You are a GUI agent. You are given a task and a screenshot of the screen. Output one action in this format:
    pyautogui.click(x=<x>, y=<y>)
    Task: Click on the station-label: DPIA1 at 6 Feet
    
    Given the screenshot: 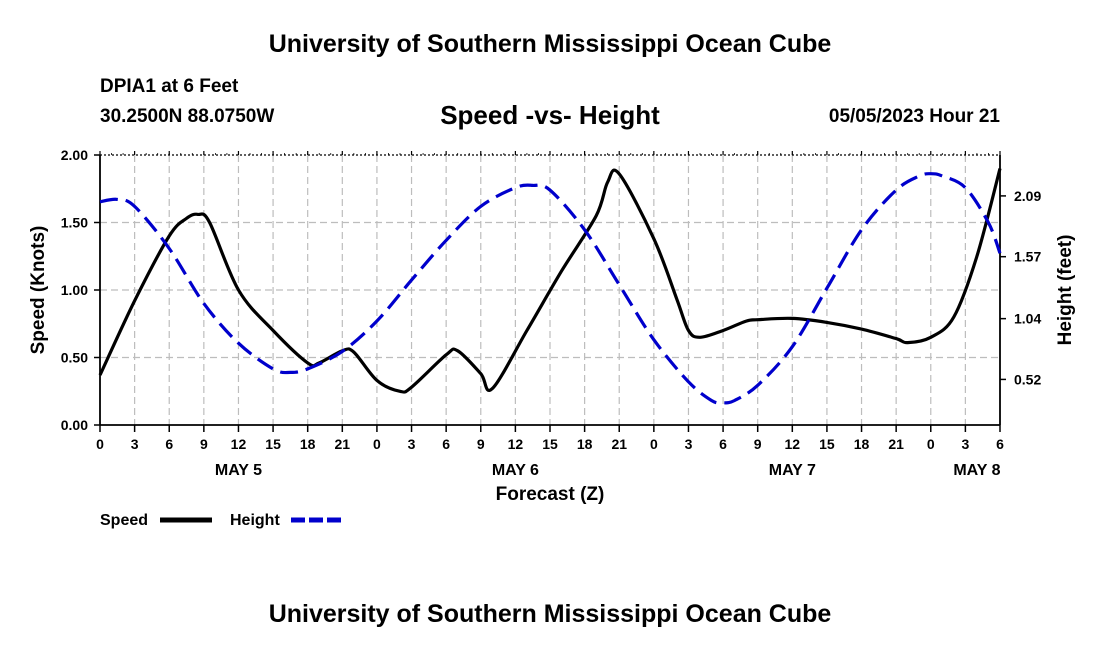 What is the action you would take?
    pyautogui.click(x=169, y=86)
    